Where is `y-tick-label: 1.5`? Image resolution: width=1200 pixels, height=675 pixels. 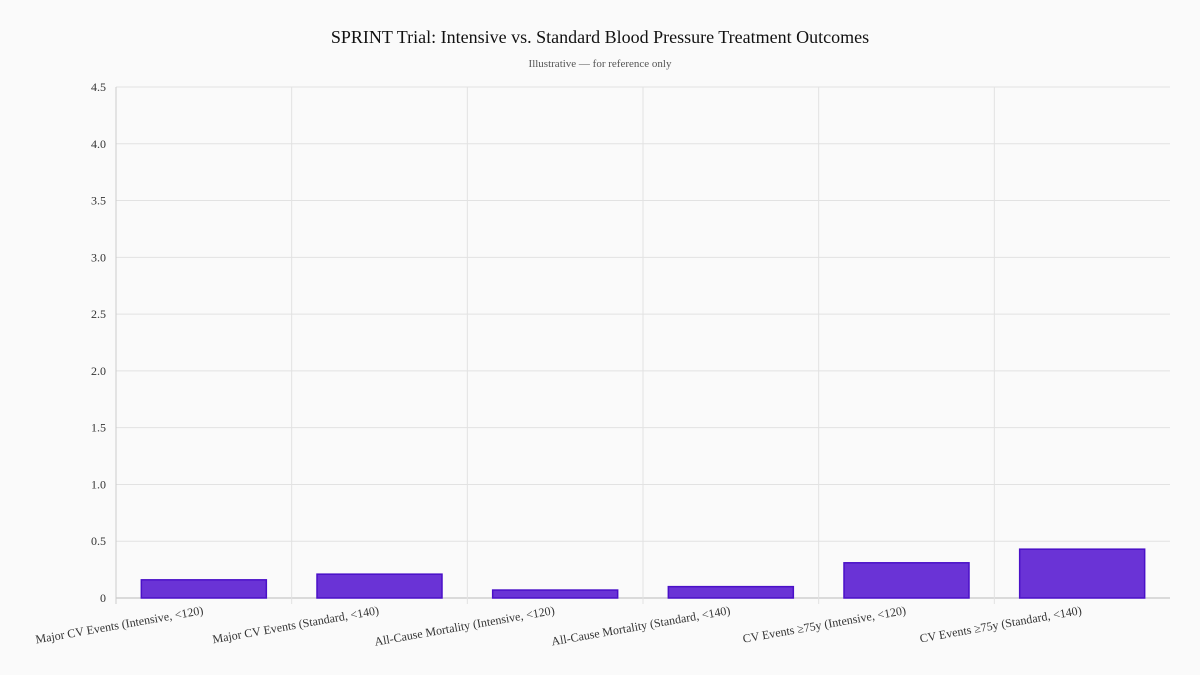
y-tick-label: 1.5 is located at coordinates (98, 428).